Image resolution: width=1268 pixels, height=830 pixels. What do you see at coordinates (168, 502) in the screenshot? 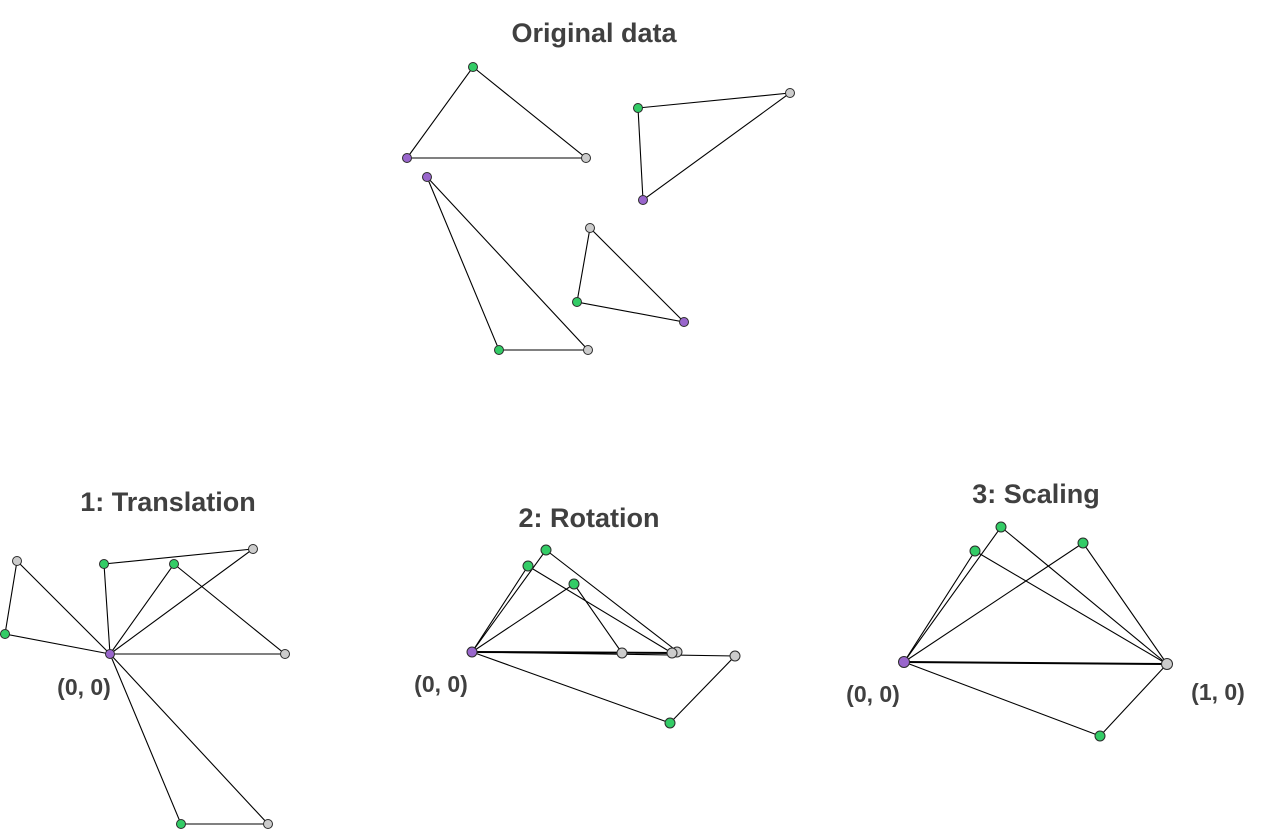
I see `panel-title-translation: 1: Translation` at bounding box center [168, 502].